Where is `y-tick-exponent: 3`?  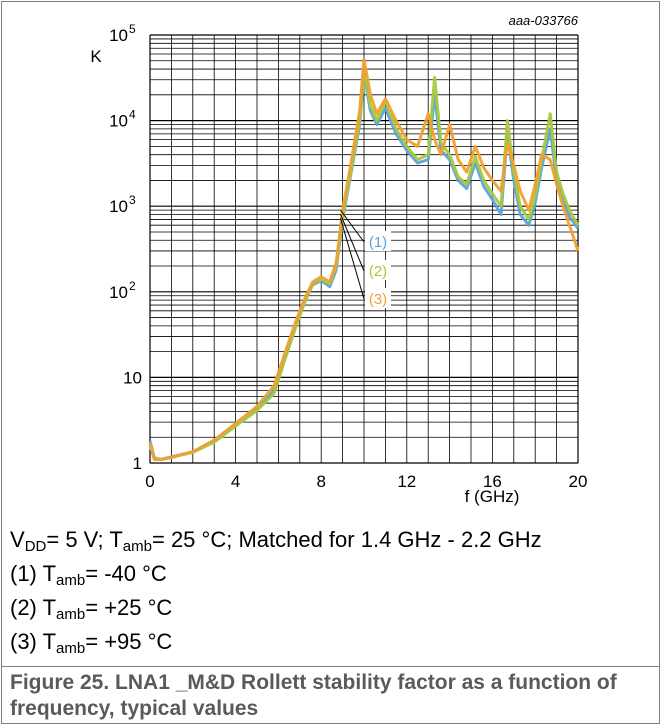
y-tick-exponent: 3 is located at coordinates (132, 200).